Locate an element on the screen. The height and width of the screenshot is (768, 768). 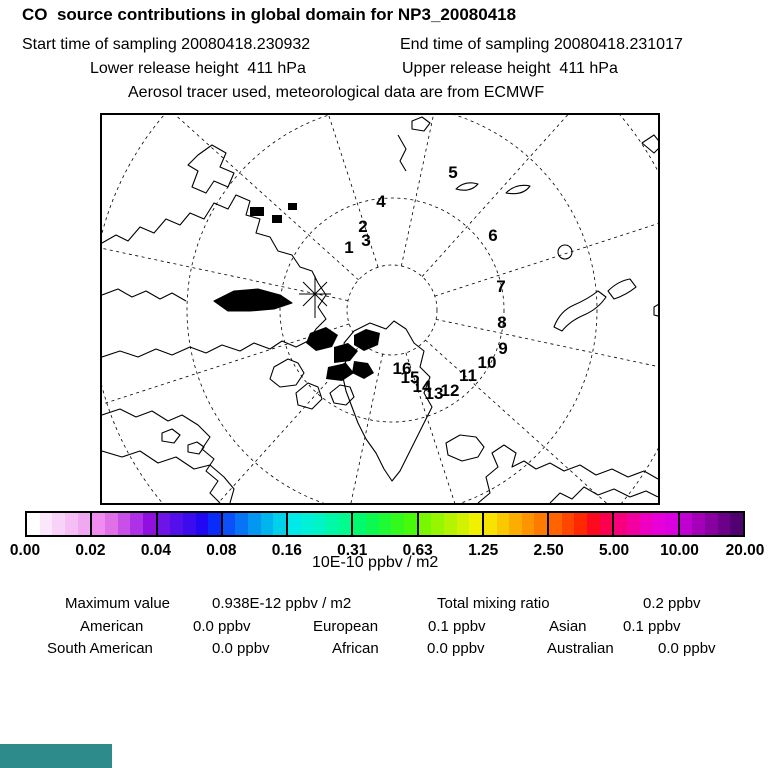
colorbar-tick-label: 5.00 is located at coordinates (614, 550).